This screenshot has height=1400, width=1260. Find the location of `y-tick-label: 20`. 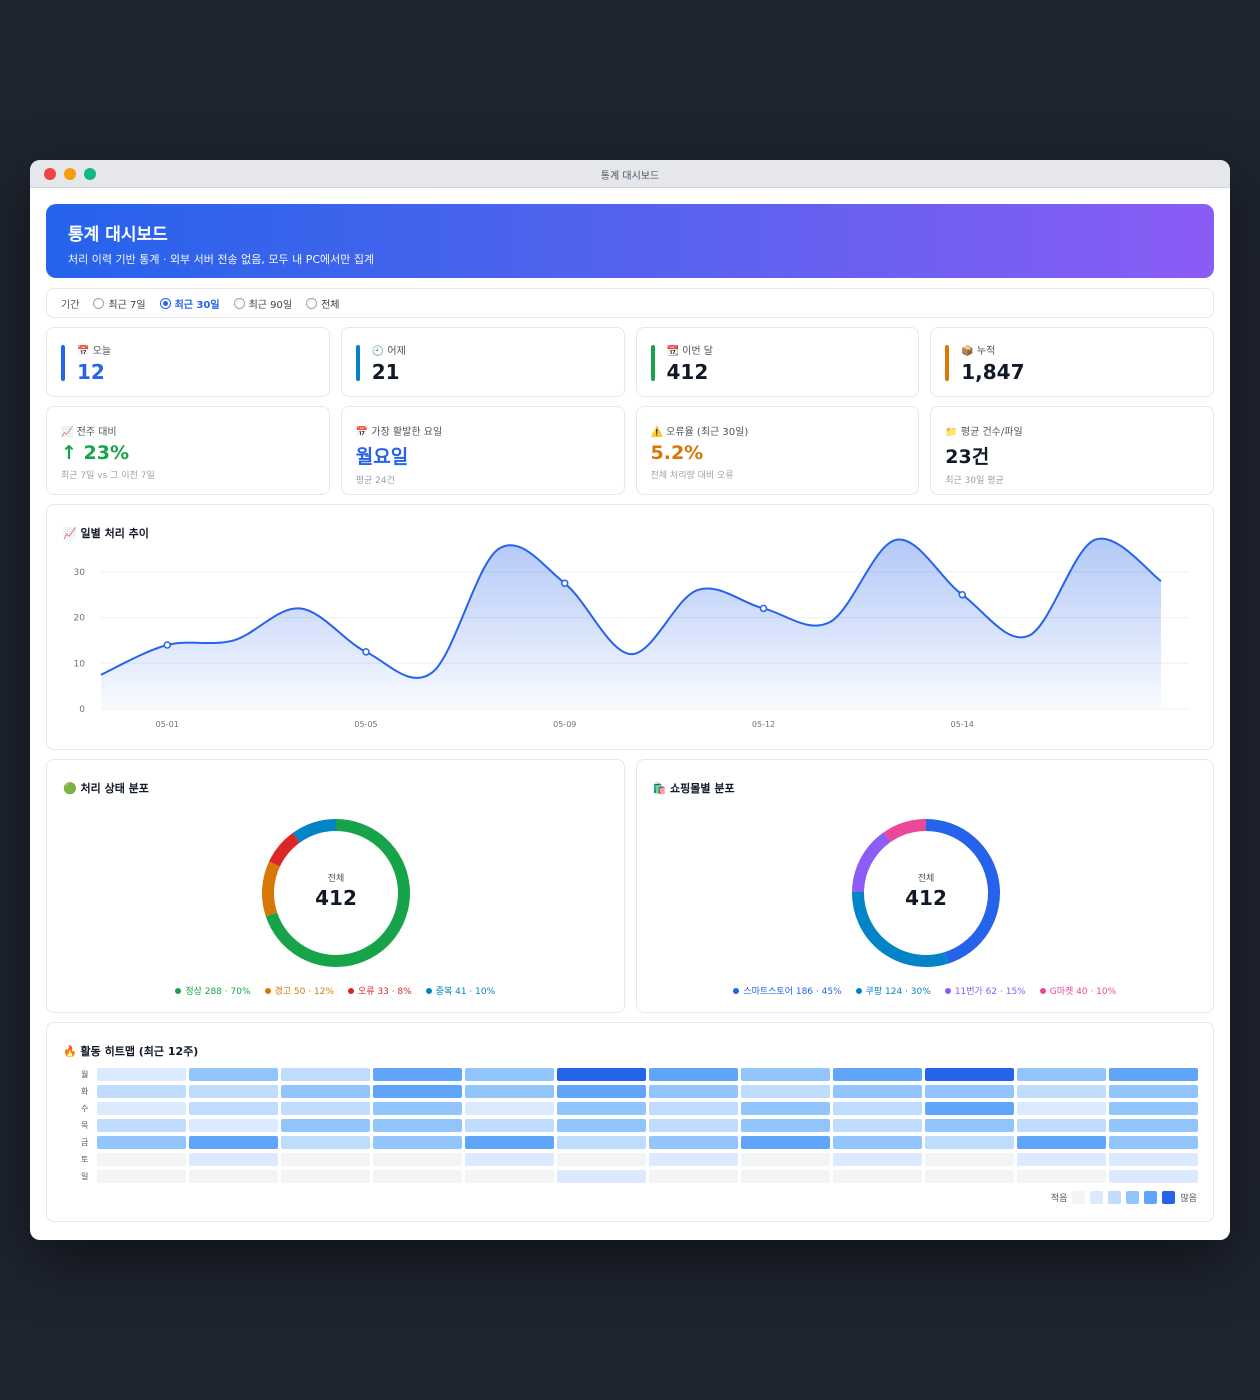

y-tick-label: 20 is located at coordinates (80, 619).